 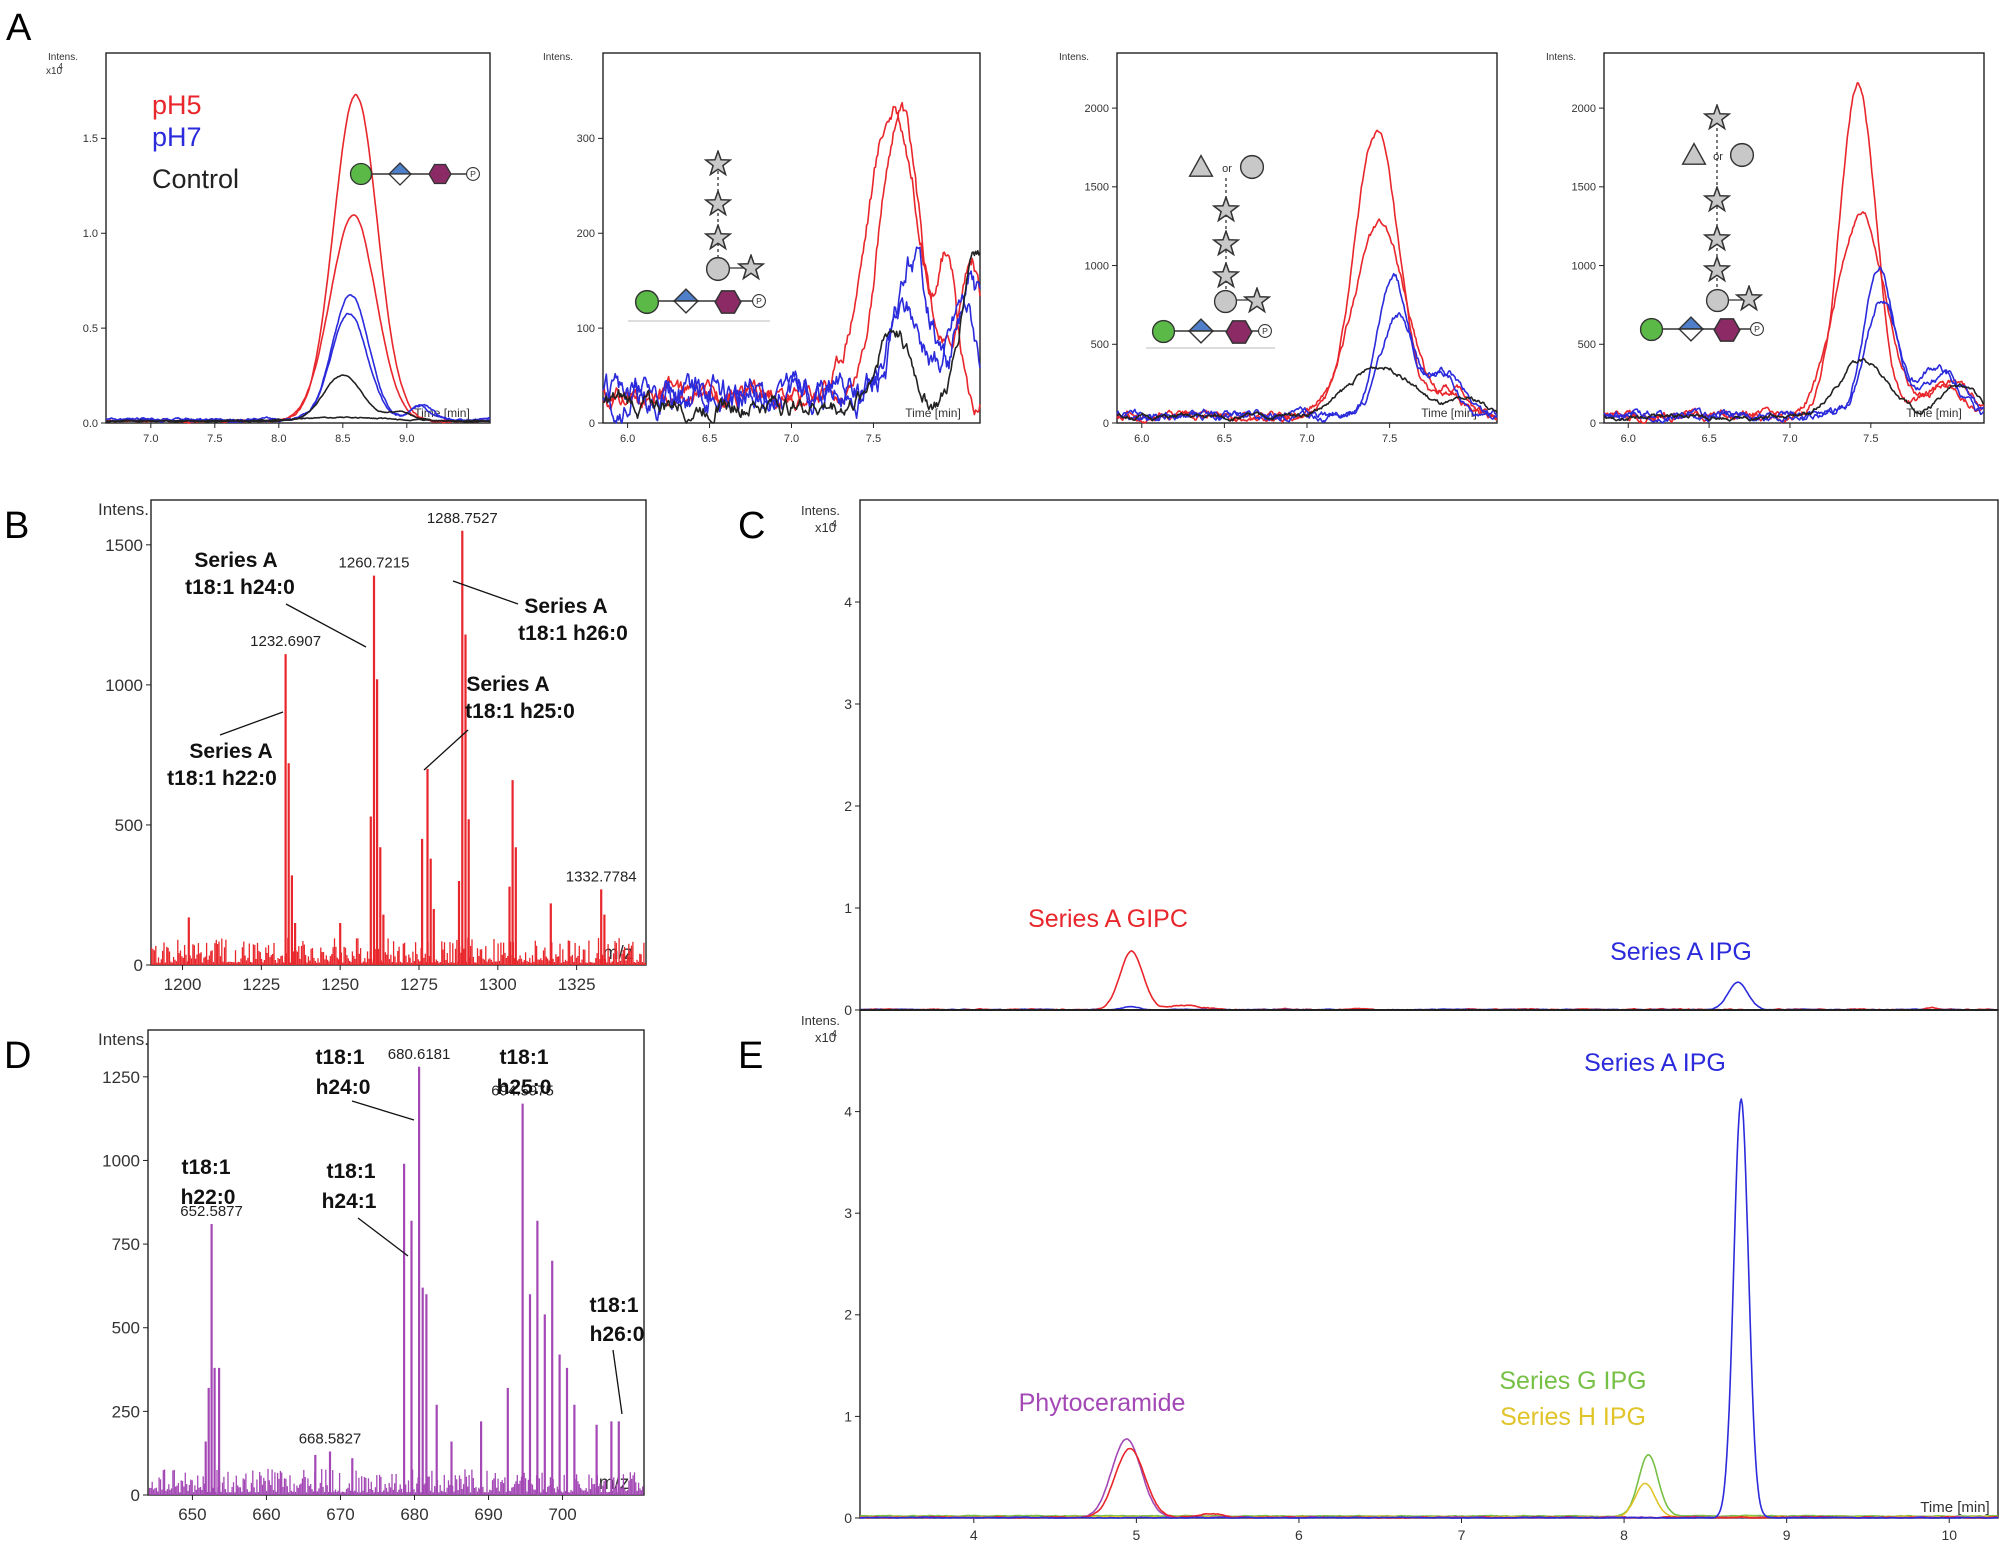 What do you see at coordinates (617, 1334) in the screenshot?
I see `annot-d-h26-line2: h26:0` at bounding box center [617, 1334].